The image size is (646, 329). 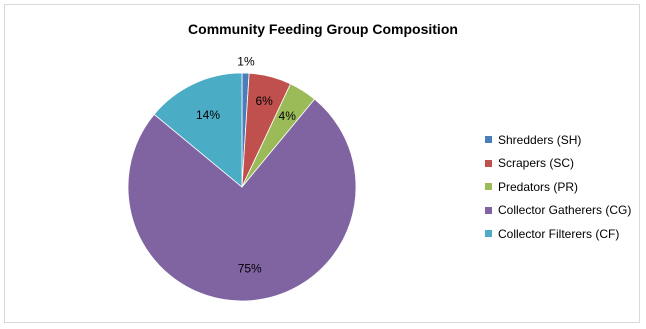 What do you see at coordinates (565, 210) in the screenshot?
I see `legend-label: Collector Gatherers (CG)` at bounding box center [565, 210].